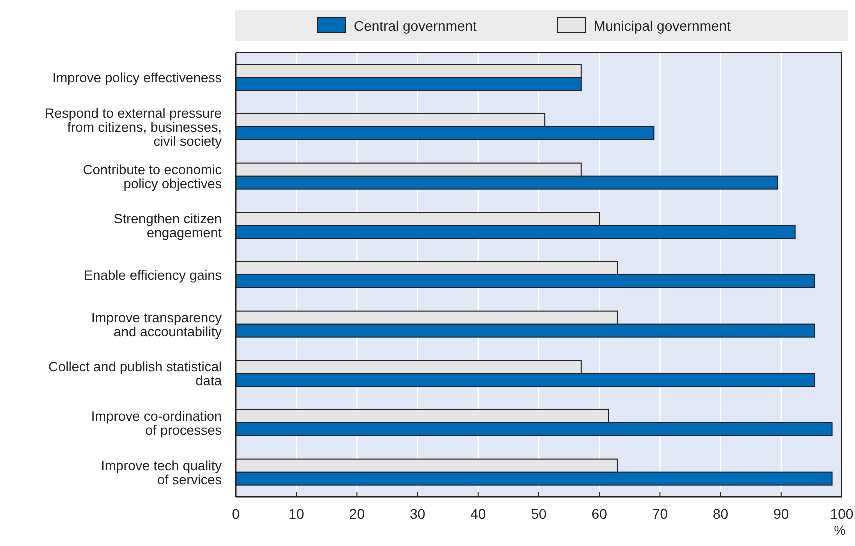 Image resolution: width=855 pixels, height=546 pixels. What do you see at coordinates (168, 226) in the screenshot?
I see `y-tick-label: Strengthen citizen engagement` at bounding box center [168, 226].